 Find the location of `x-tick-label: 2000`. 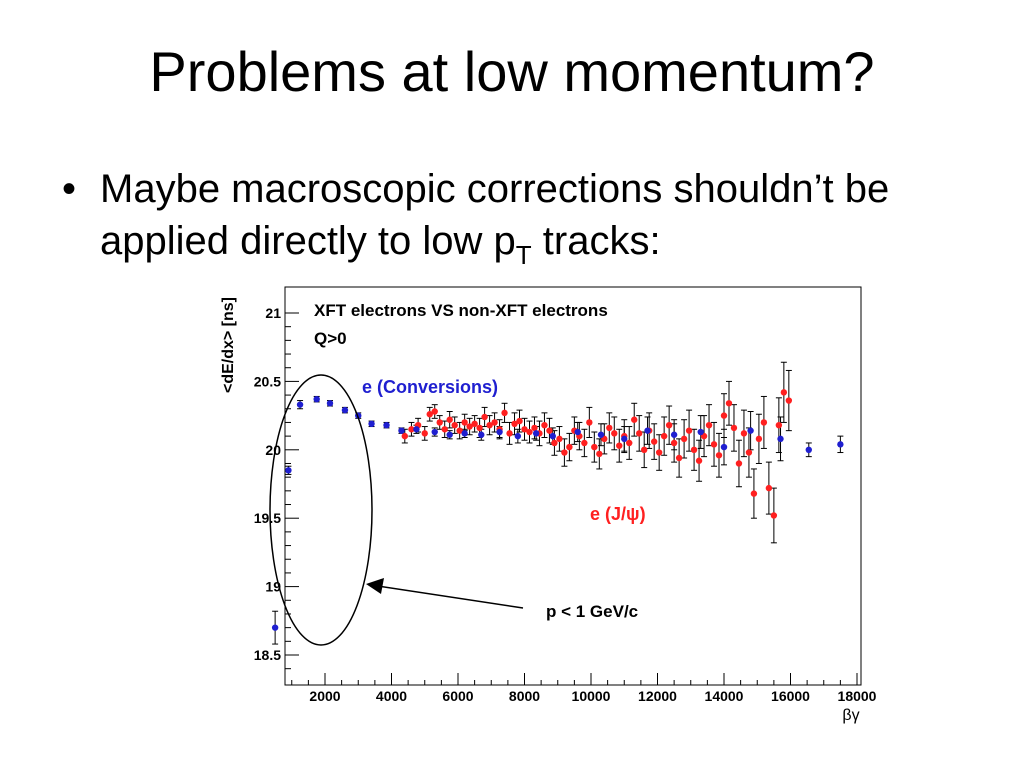

x-tick-label: 2000 is located at coordinates (324, 696).